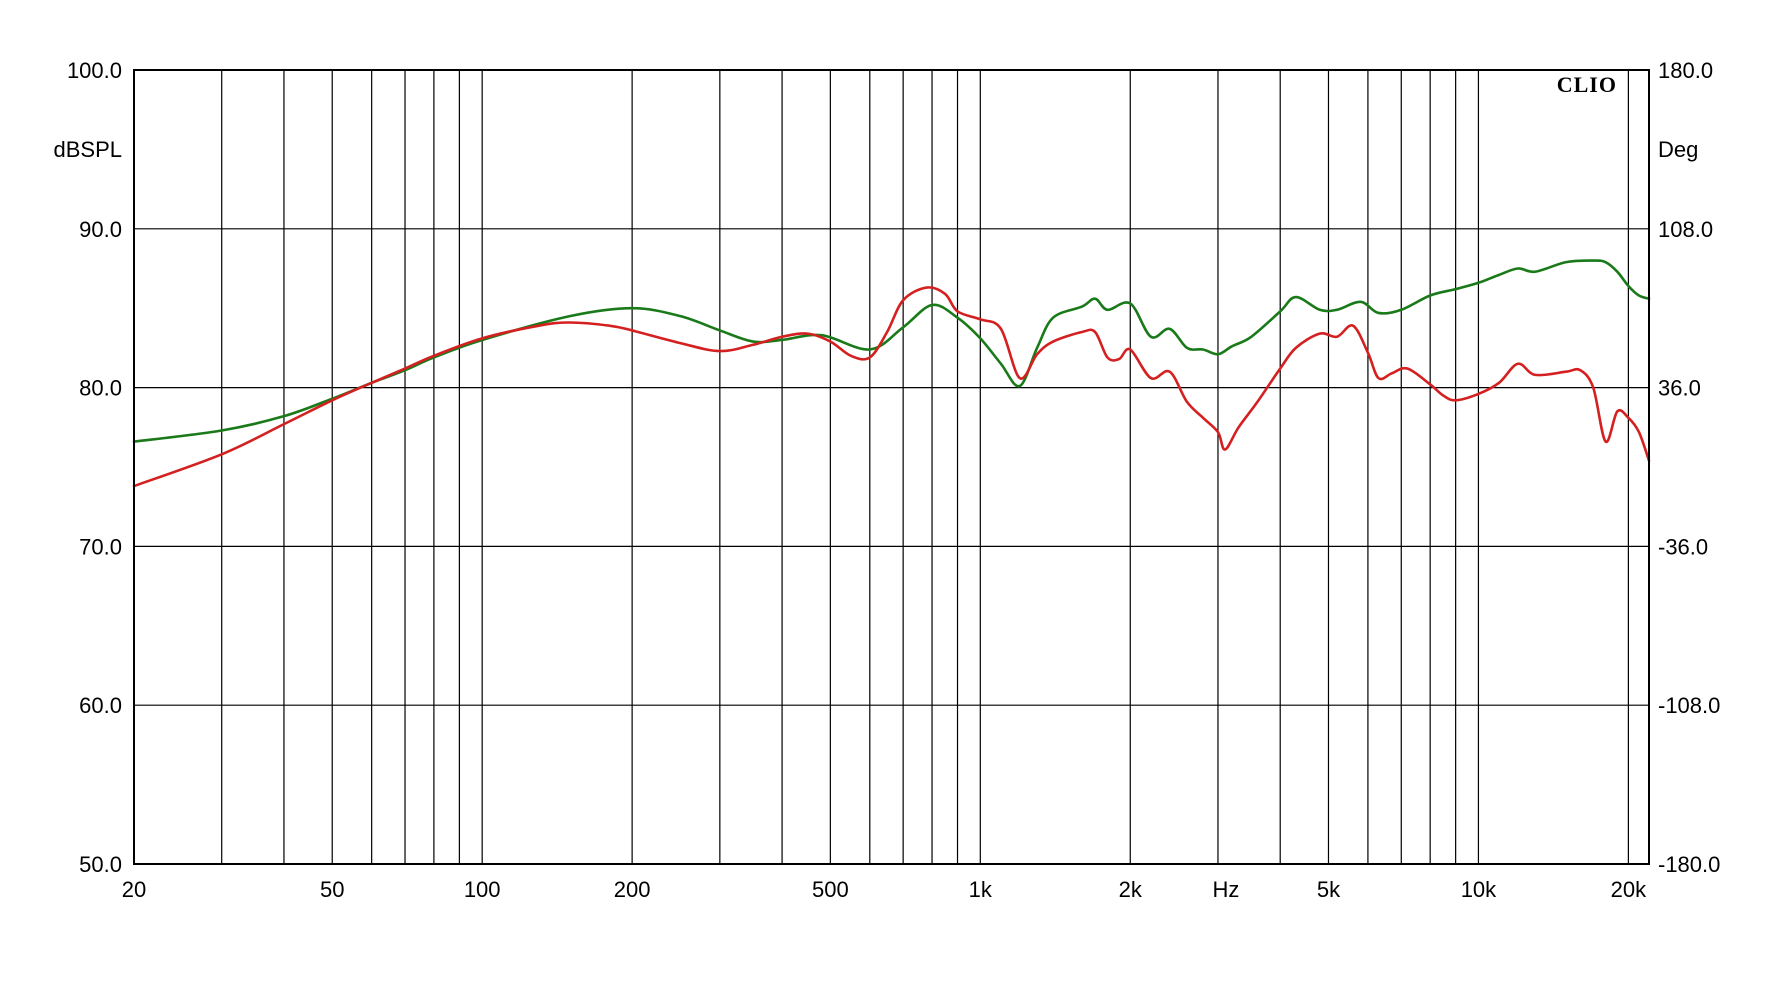 This screenshot has height=1001, width=1772. What do you see at coordinates (1479, 889) in the screenshot?
I see `x-tick-label: 10k` at bounding box center [1479, 889].